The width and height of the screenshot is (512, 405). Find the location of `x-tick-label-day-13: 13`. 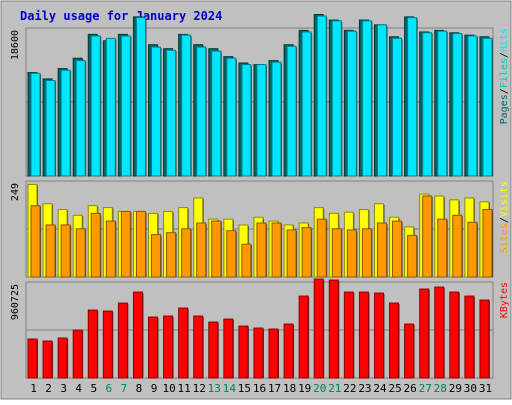

x-tick-label-day-13: 13 is located at coordinates (214, 388).